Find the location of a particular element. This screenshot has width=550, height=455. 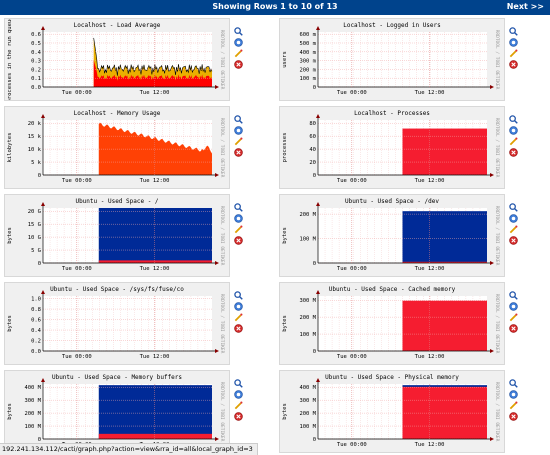

y-tick-label: 400 M is located at coordinates (32, 388).